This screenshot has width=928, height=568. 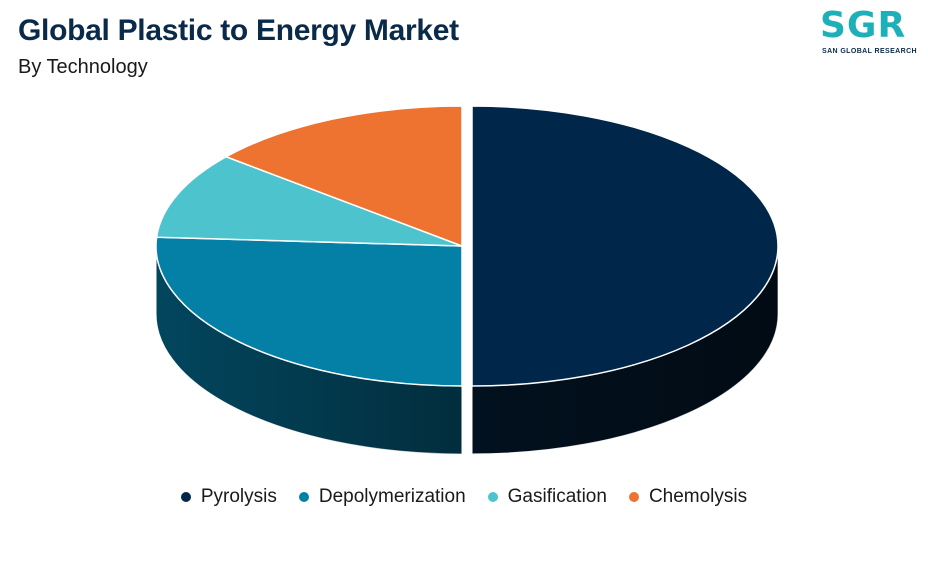 What do you see at coordinates (238, 496) in the screenshot?
I see `legend-label: Pyrolysis` at bounding box center [238, 496].